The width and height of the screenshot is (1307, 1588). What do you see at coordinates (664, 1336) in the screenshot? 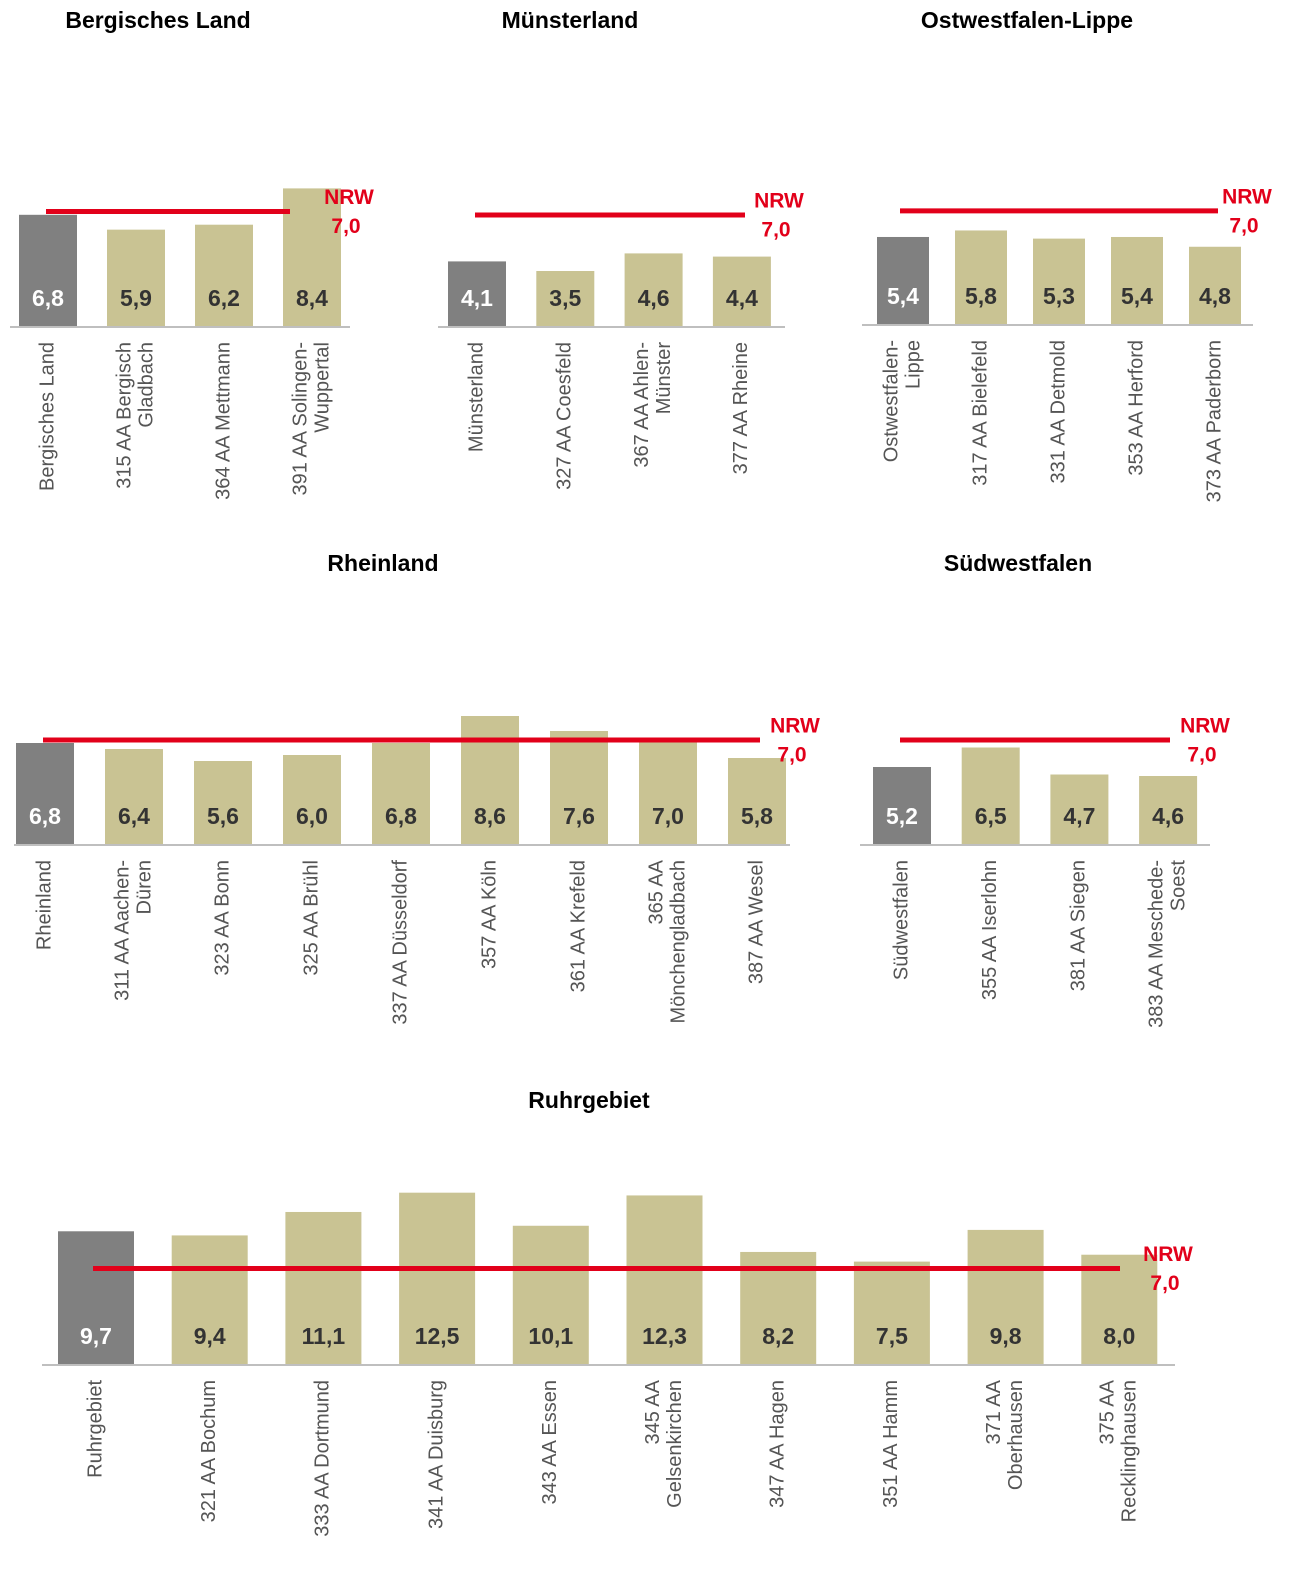
I see `value-label: 12,3` at bounding box center [664, 1336].